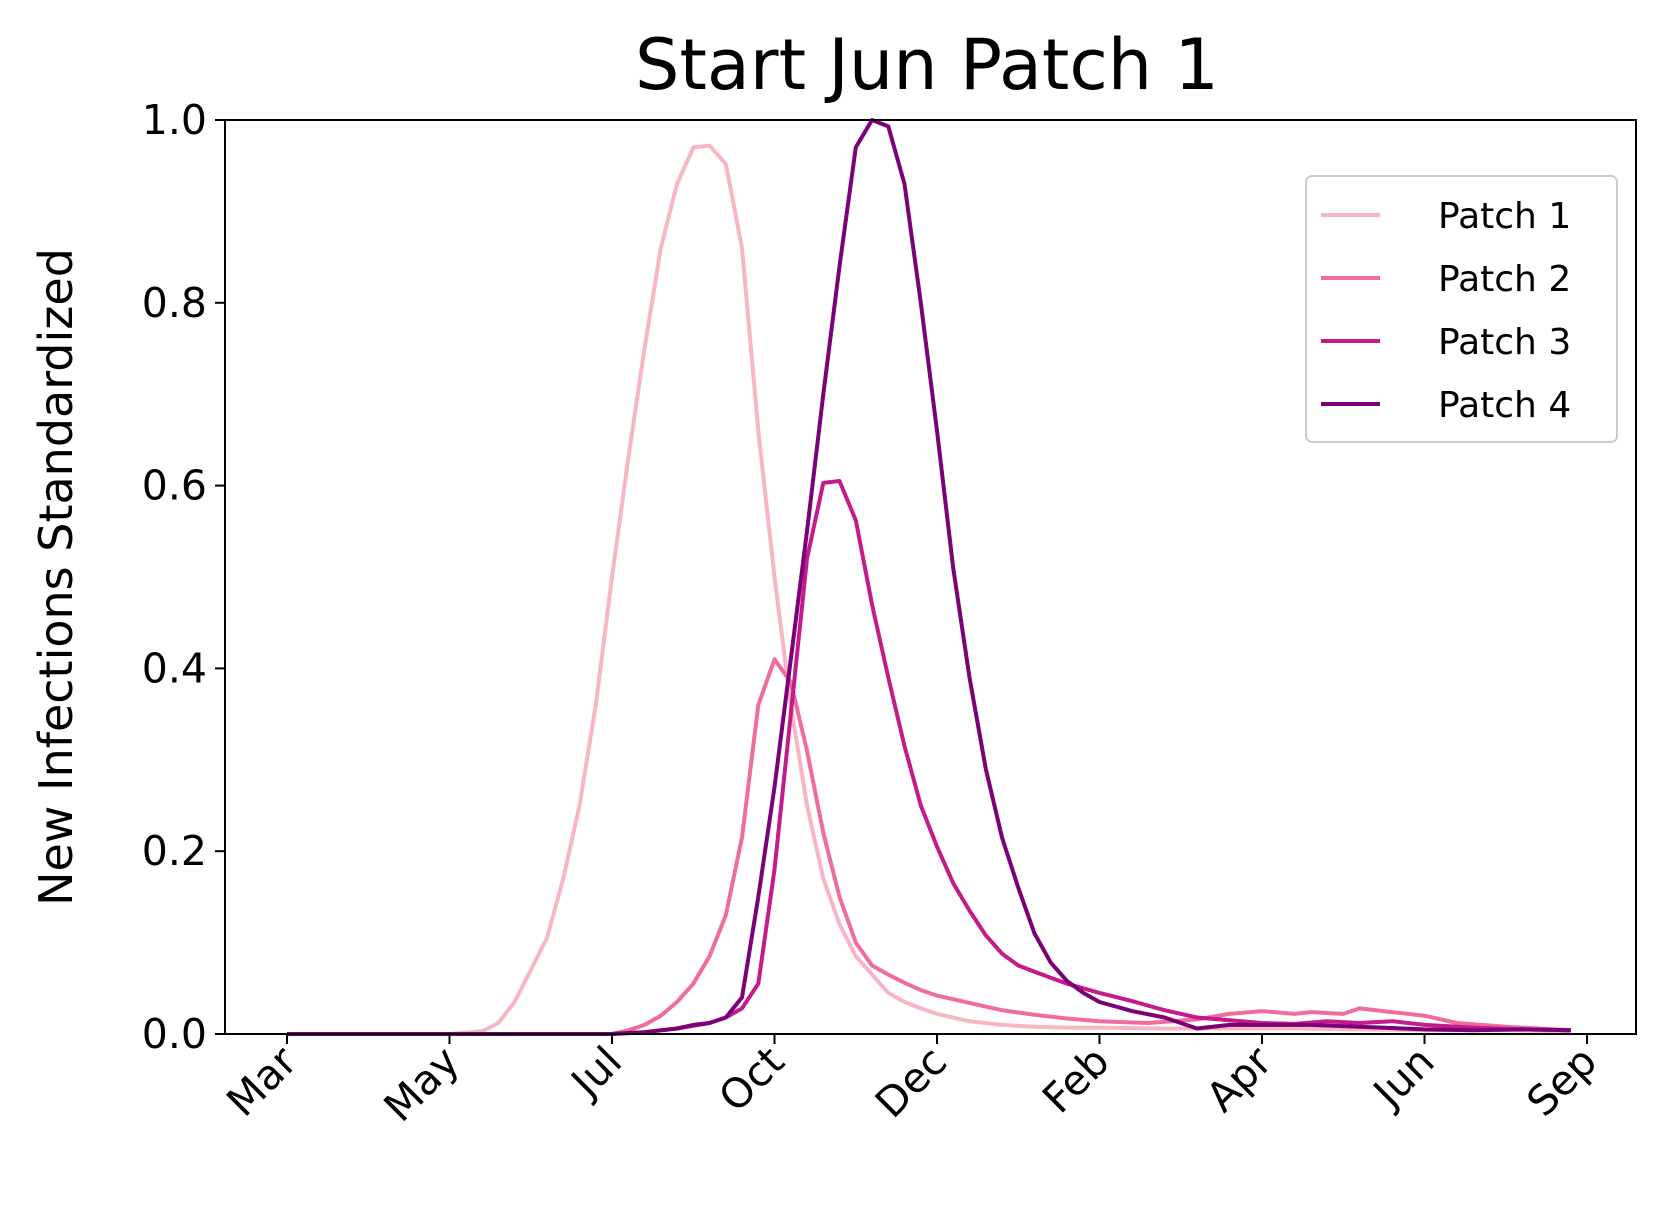 The height and width of the screenshot is (1209, 1658). I want to click on legend-label: Patch 4, so click(1504, 405).